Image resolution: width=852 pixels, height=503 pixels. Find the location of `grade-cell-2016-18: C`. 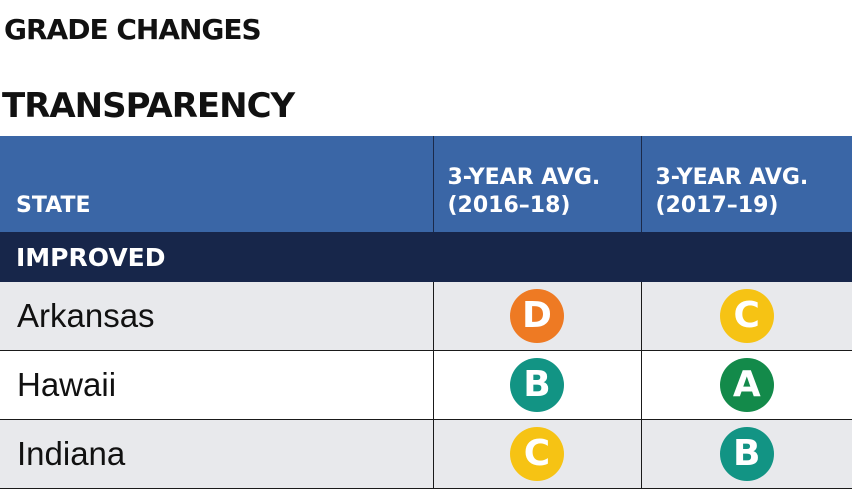

grade-cell-2016-18: C is located at coordinates (536, 454).